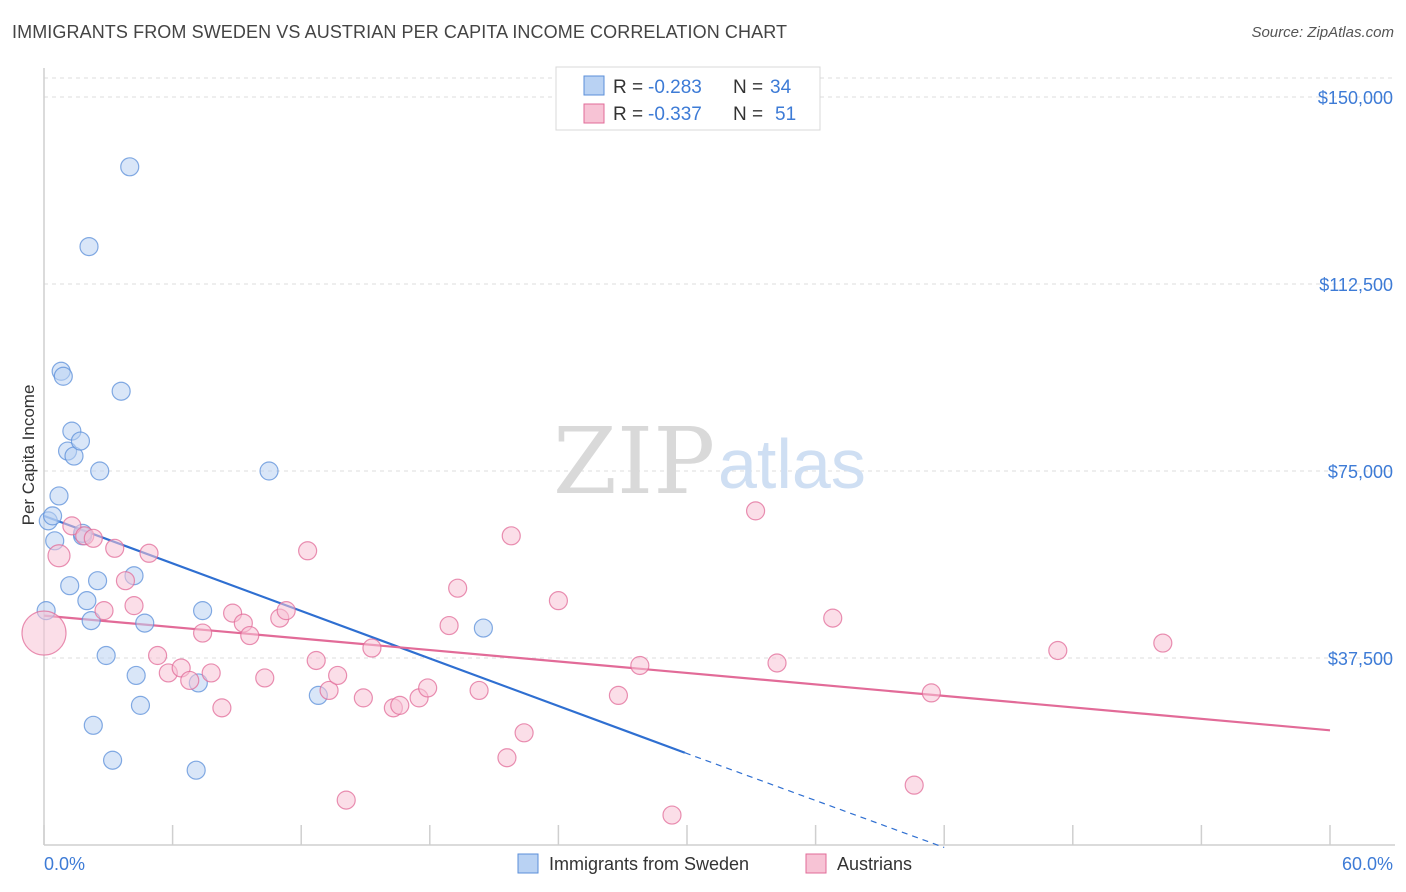 This screenshot has width=1406, height=892. Describe the element at coordinates (1360, 472) in the screenshot. I see `y-tick-label-1: $75,000` at that location.